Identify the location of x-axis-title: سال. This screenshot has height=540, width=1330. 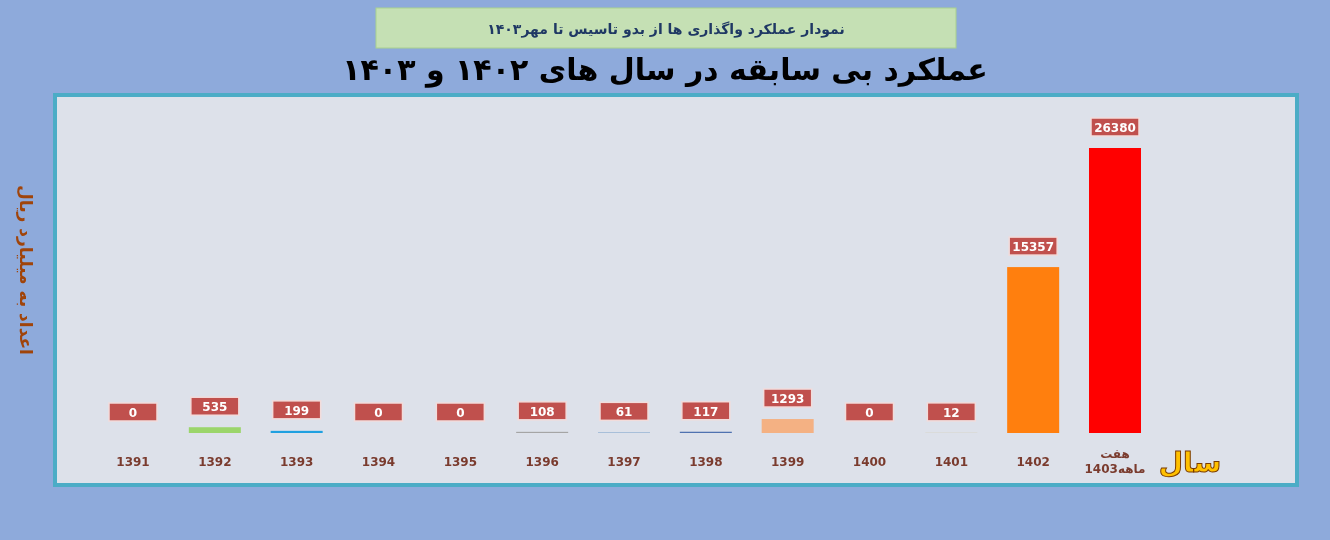
(1190, 462).